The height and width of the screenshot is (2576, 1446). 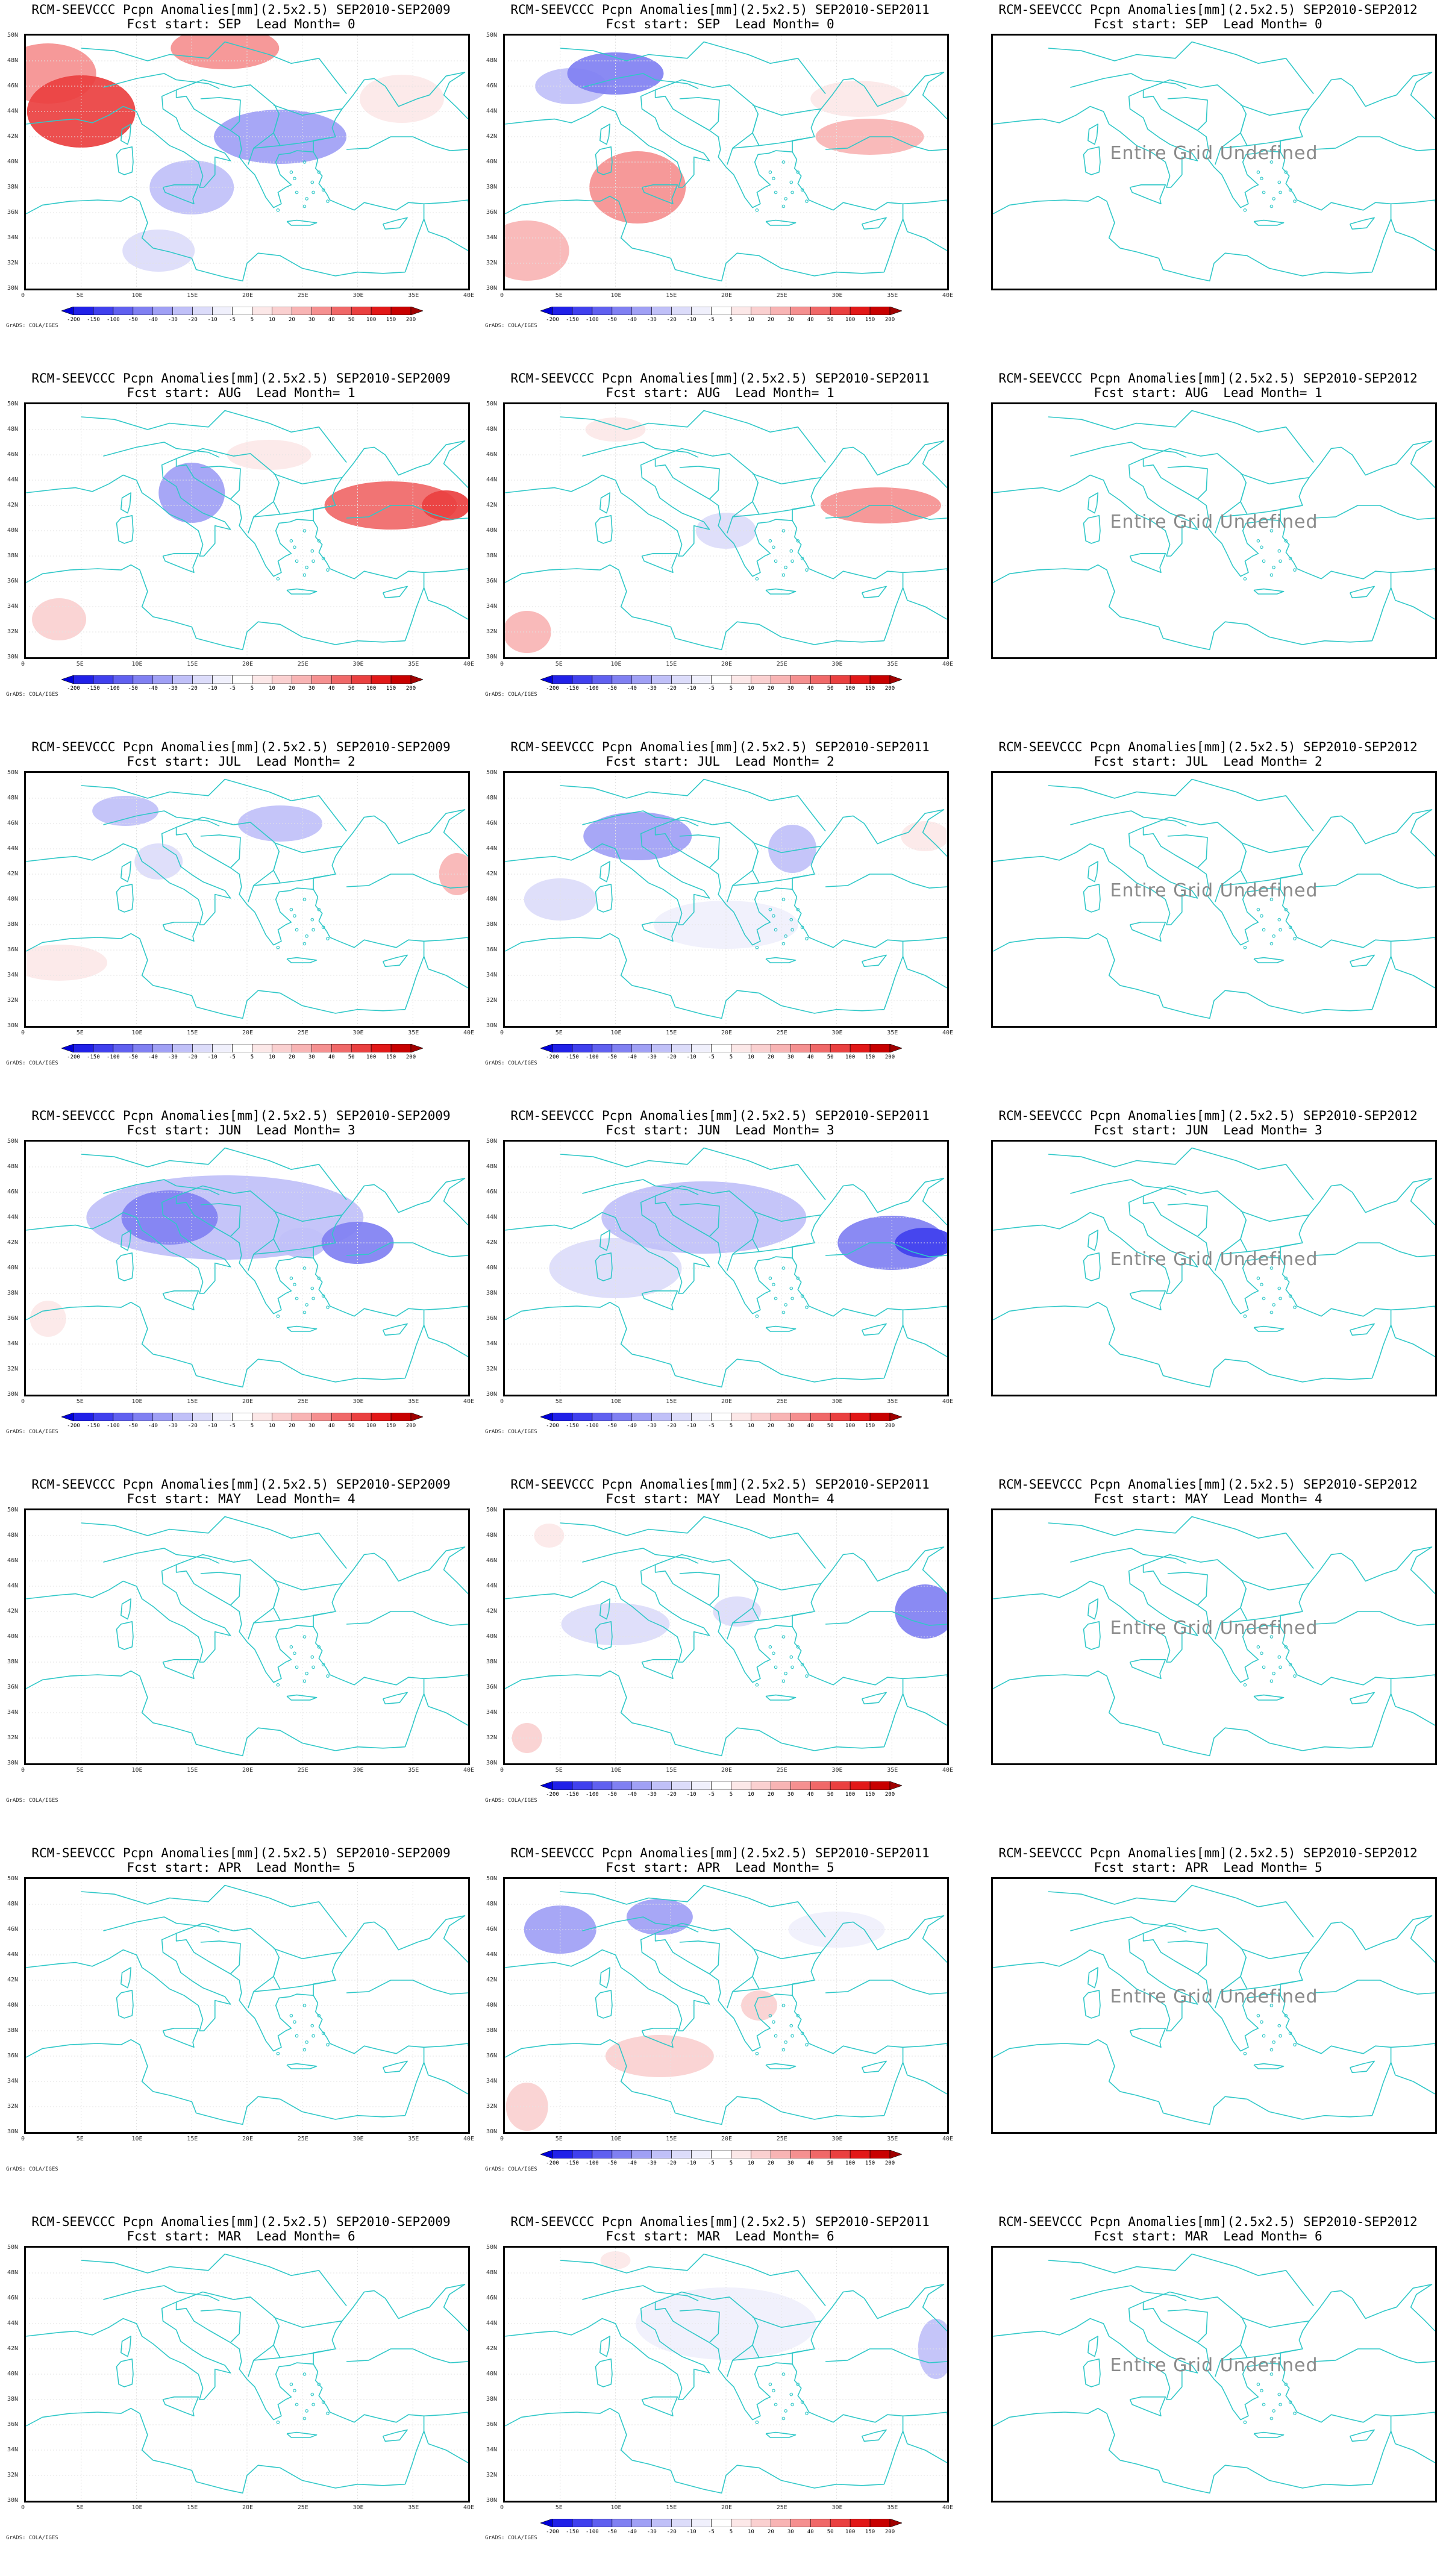 I want to click on colorbar-tick-label: -20, so click(x=193, y=1426).